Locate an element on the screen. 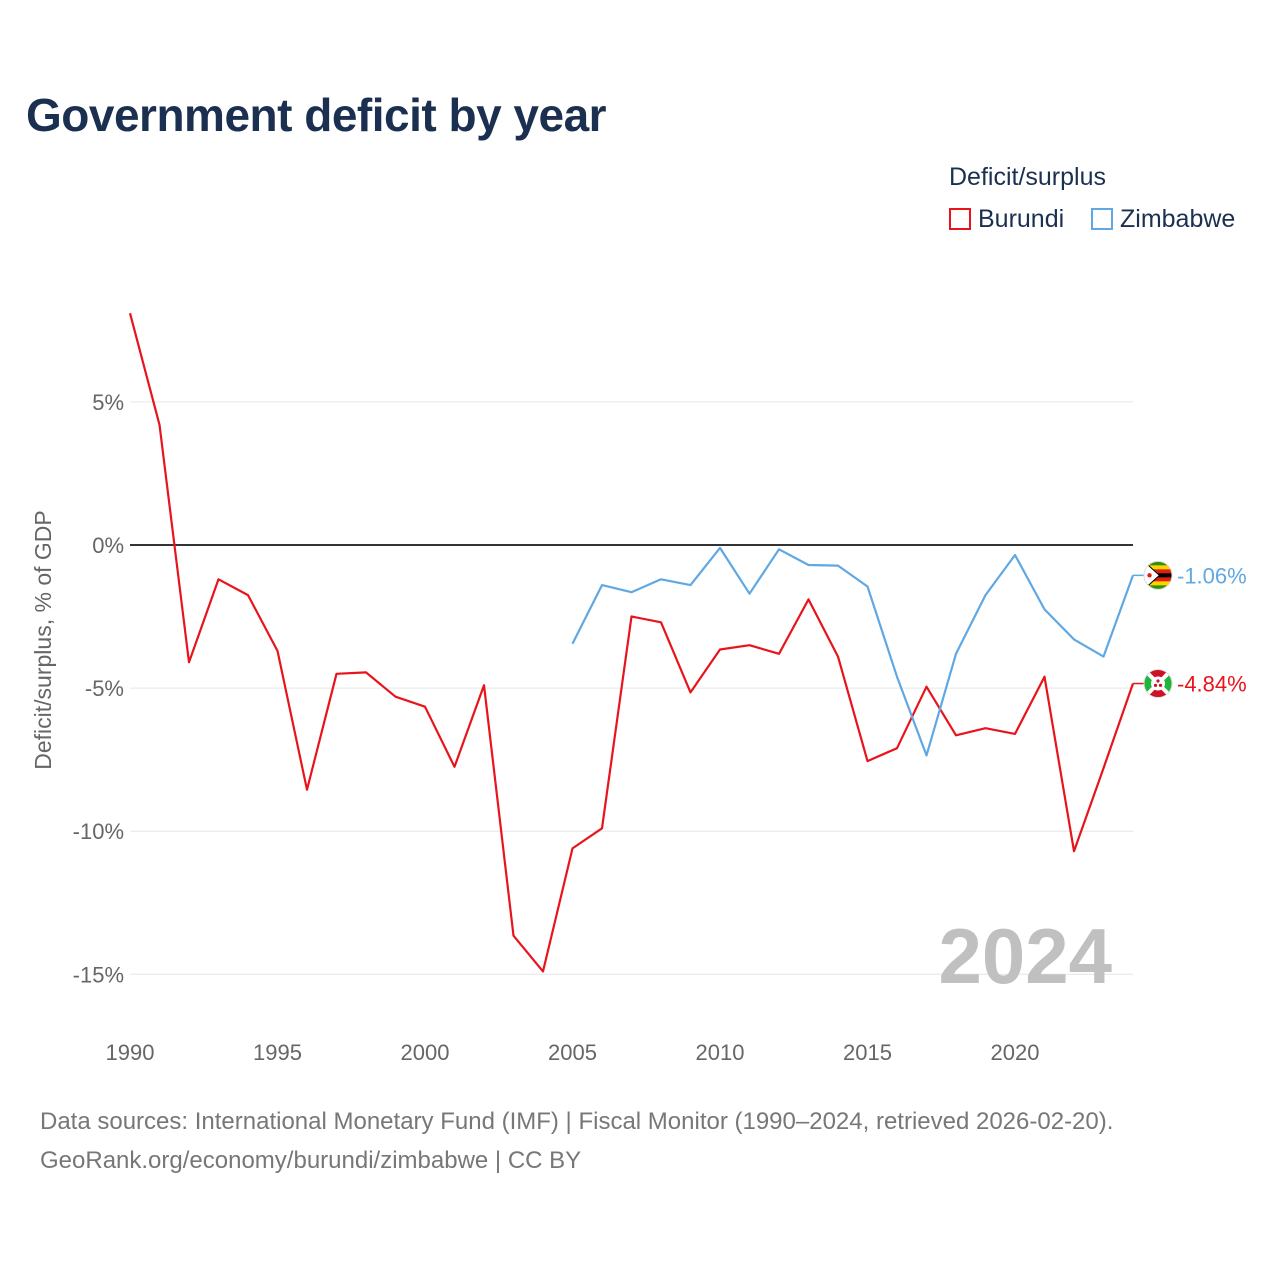 This screenshot has height=1280, width=1280. chart-title: Government deficit by year is located at coordinates (316, 115).